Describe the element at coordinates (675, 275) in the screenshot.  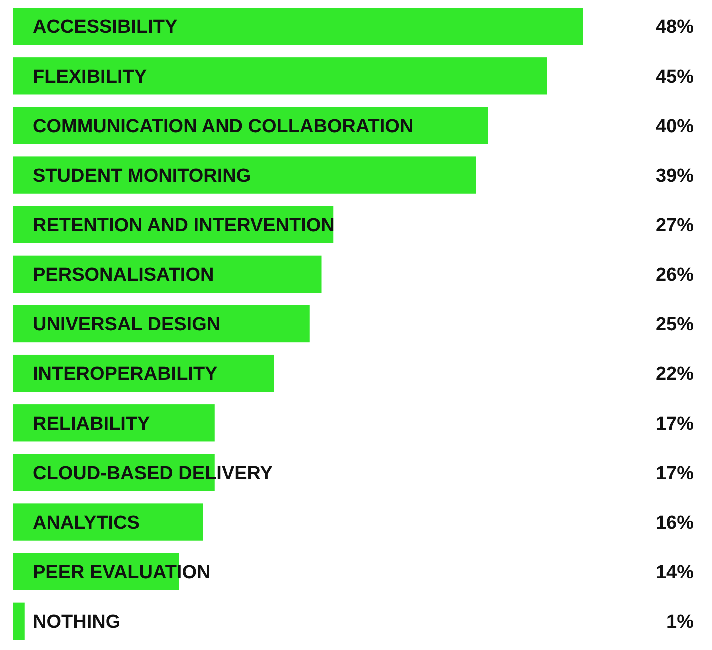
I see `data-label: 26%` at that location.